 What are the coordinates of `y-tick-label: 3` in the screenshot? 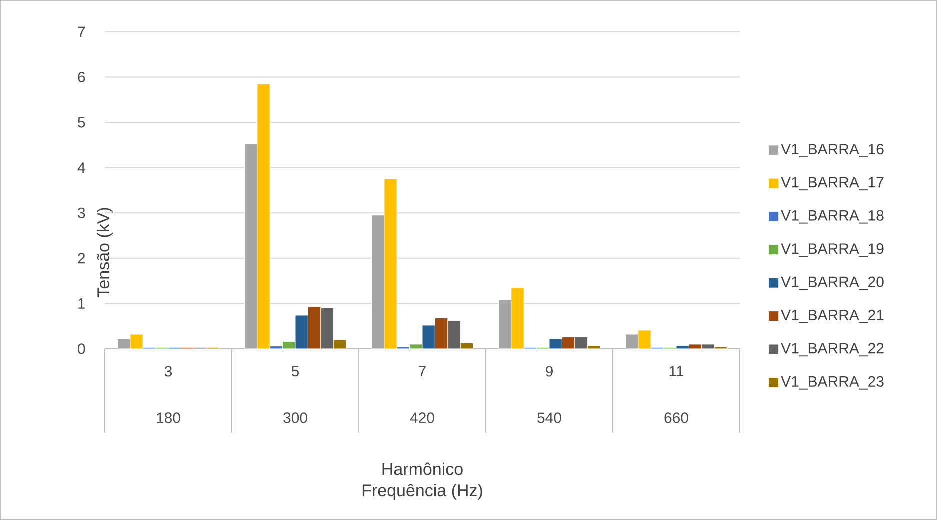 It's located at (82, 213).